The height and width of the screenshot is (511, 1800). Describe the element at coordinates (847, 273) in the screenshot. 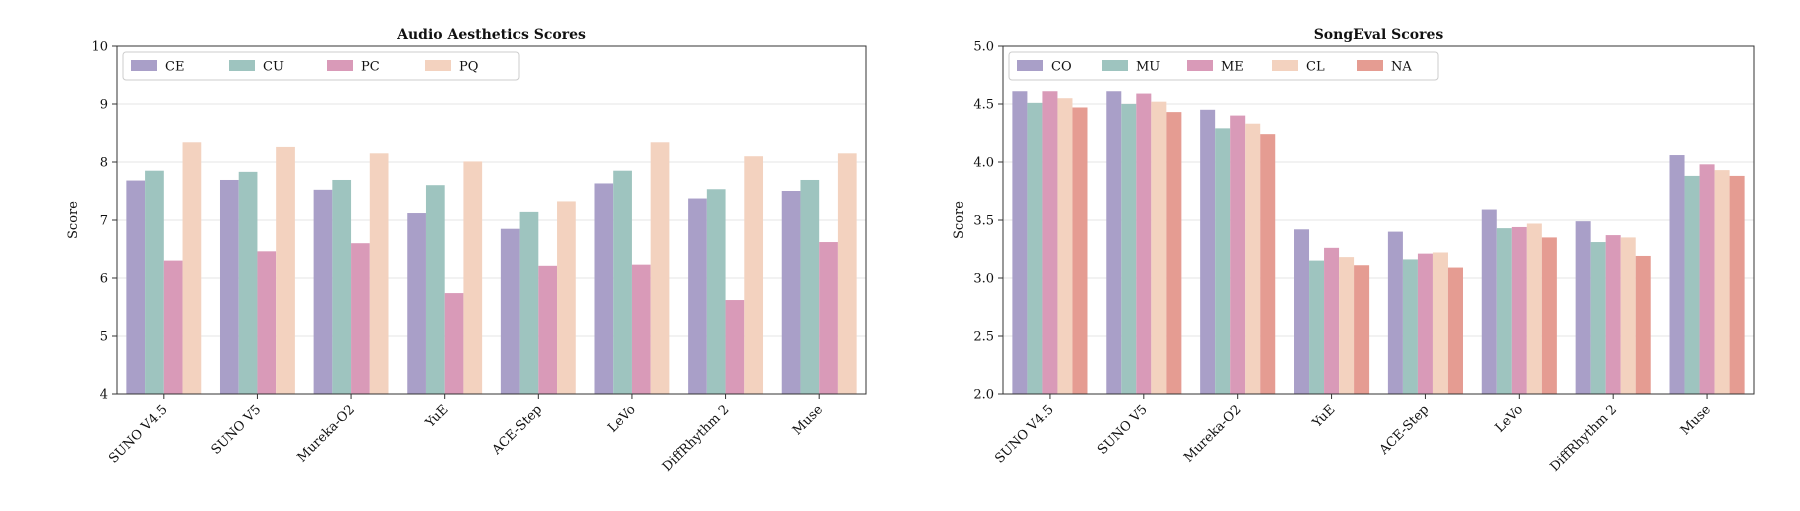

I see `bar-pq-muse` at that location.